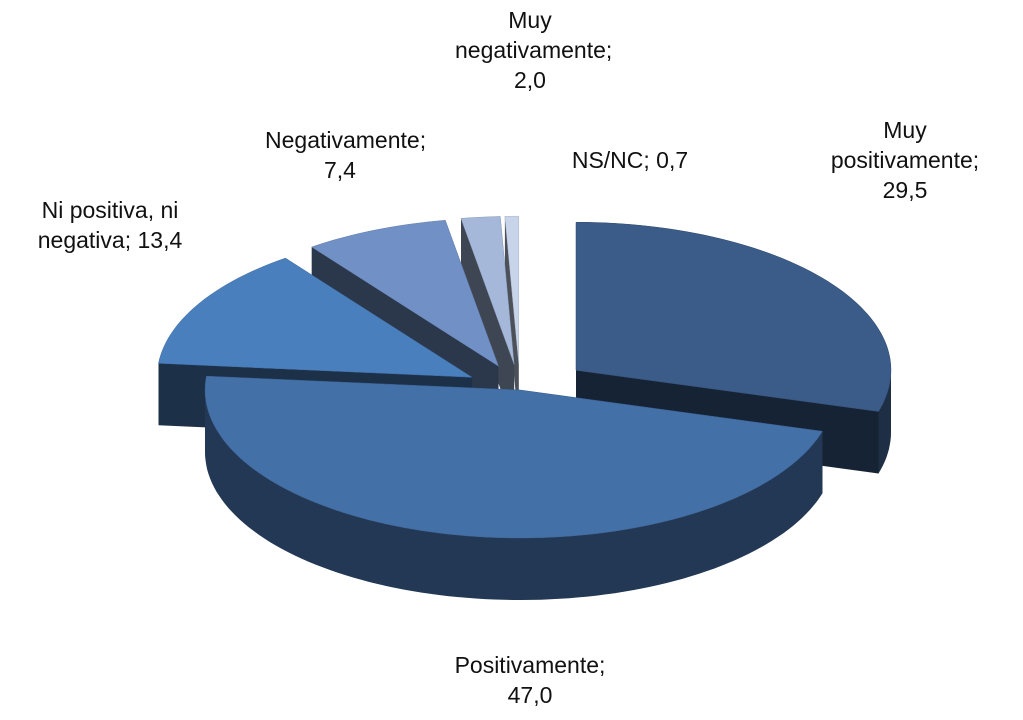 This screenshot has height=720, width=1023. Describe the element at coordinates (342, 140) in the screenshot. I see `category-label: Negativamente` at that location.